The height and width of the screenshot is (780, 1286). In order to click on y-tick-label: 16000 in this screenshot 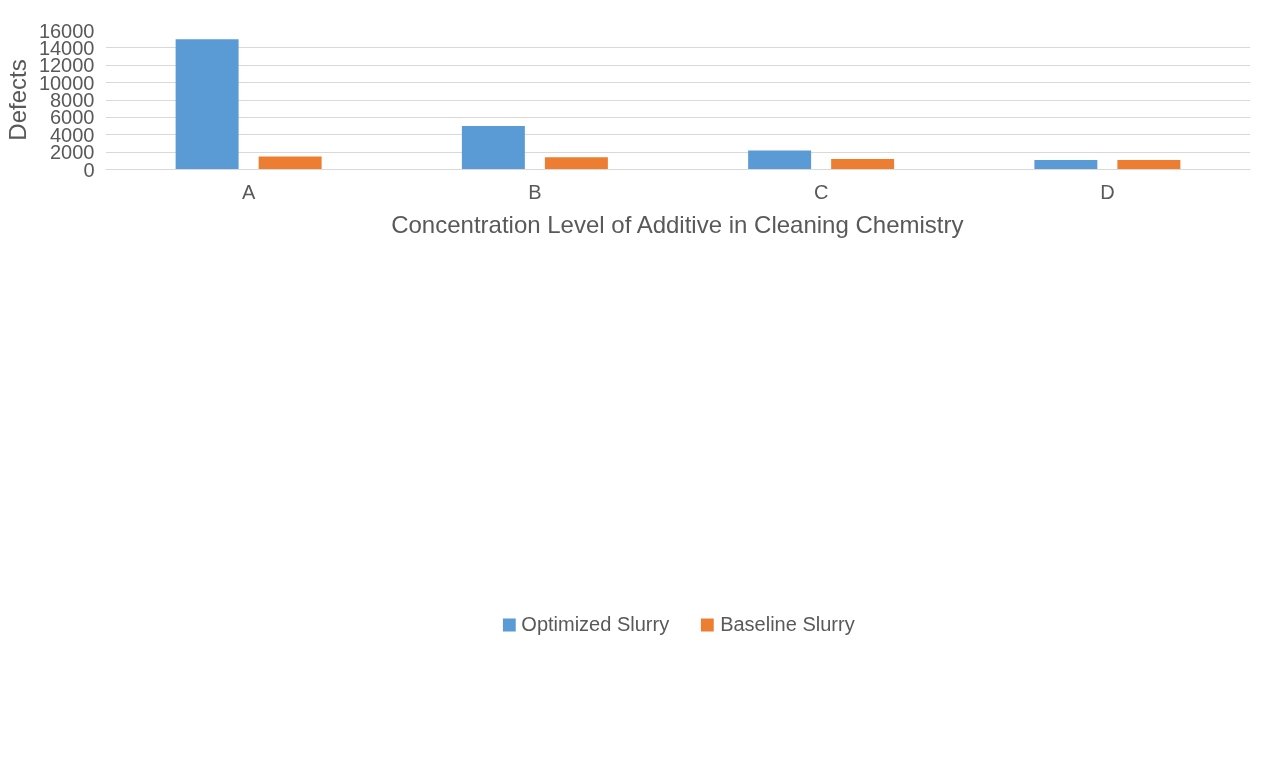, I will do `click(66, 30)`.